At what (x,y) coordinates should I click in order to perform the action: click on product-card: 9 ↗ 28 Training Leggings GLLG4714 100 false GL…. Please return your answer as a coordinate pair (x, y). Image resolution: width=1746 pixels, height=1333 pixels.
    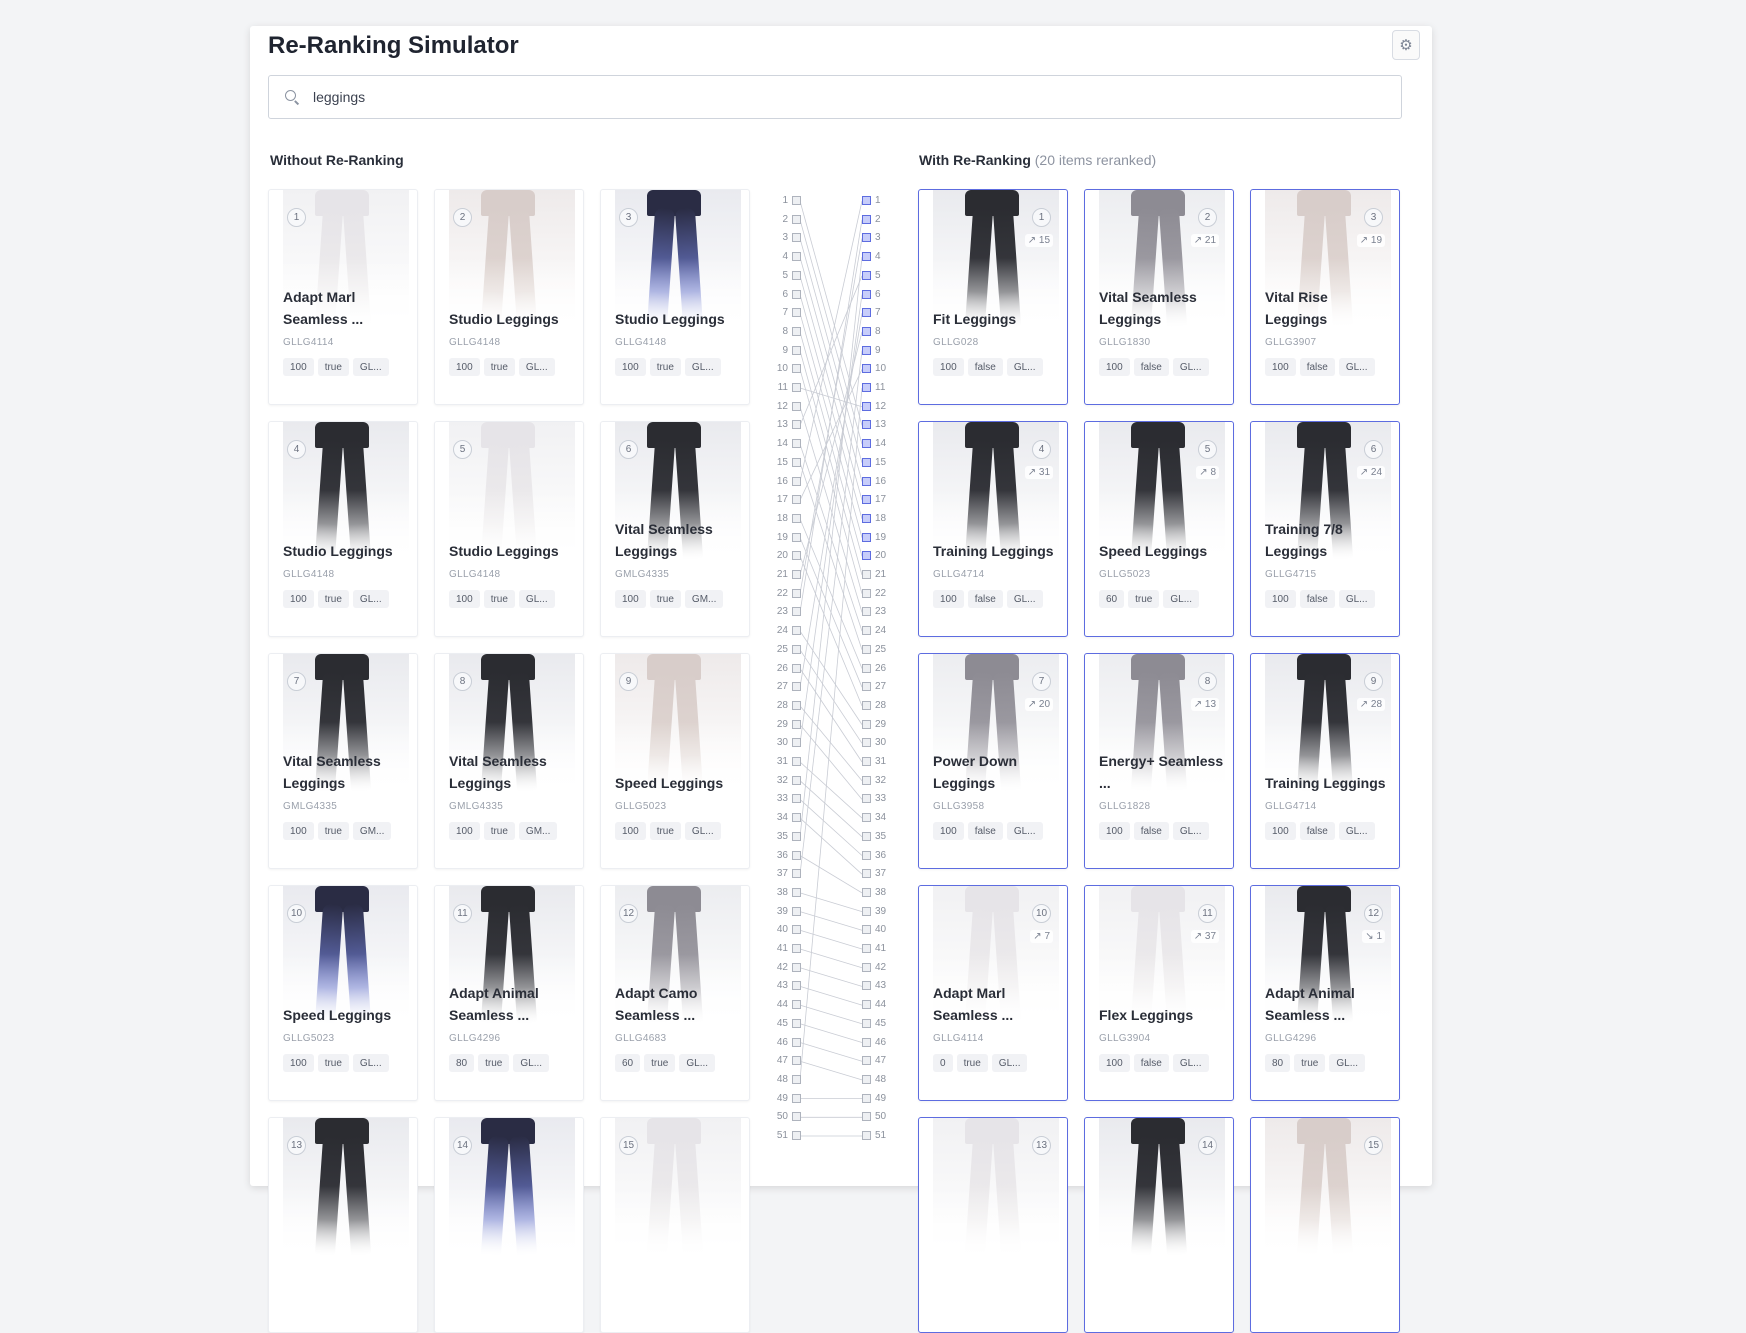
    Looking at the image, I should click on (1325, 761).